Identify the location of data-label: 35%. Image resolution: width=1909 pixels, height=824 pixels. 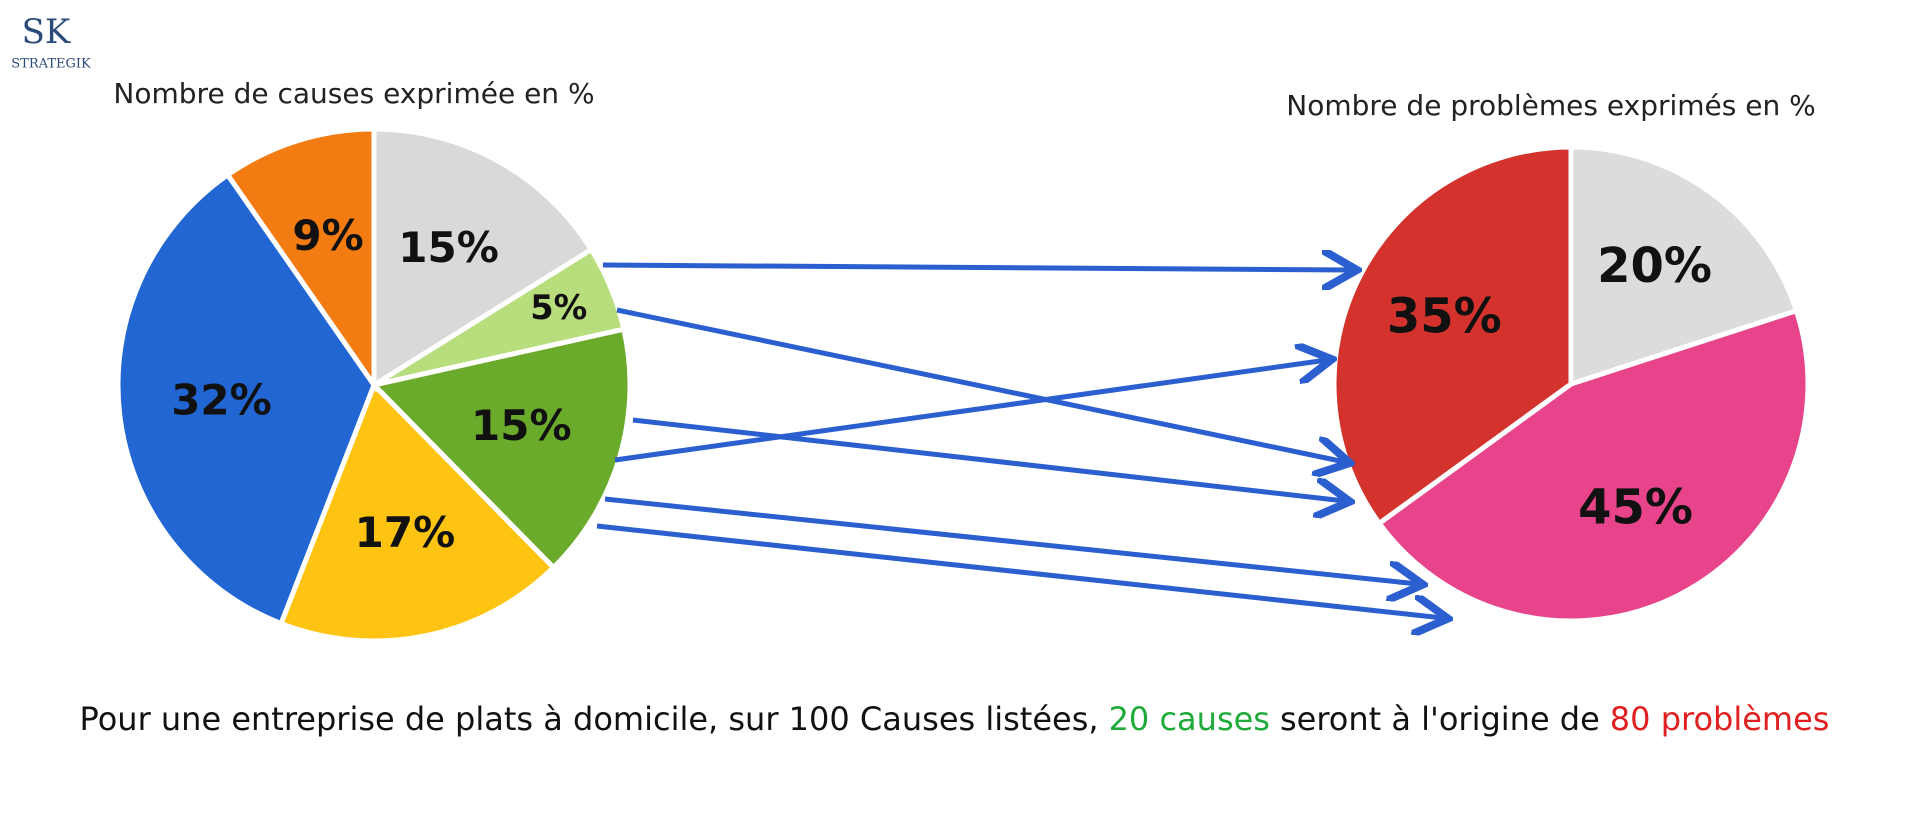
(1444, 316).